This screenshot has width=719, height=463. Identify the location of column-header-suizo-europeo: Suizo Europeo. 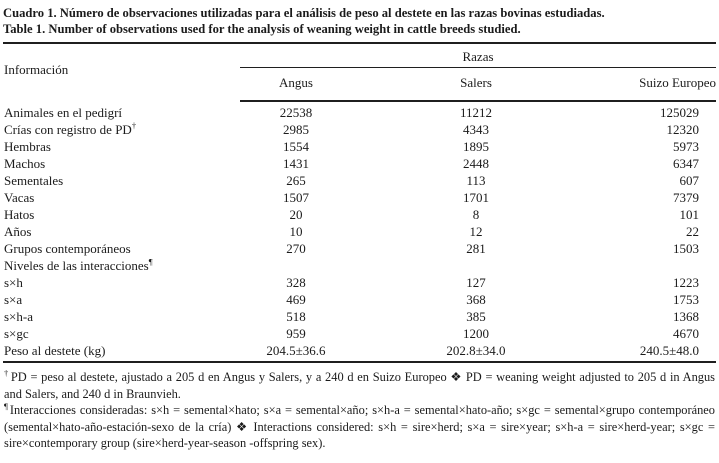
(658, 84).